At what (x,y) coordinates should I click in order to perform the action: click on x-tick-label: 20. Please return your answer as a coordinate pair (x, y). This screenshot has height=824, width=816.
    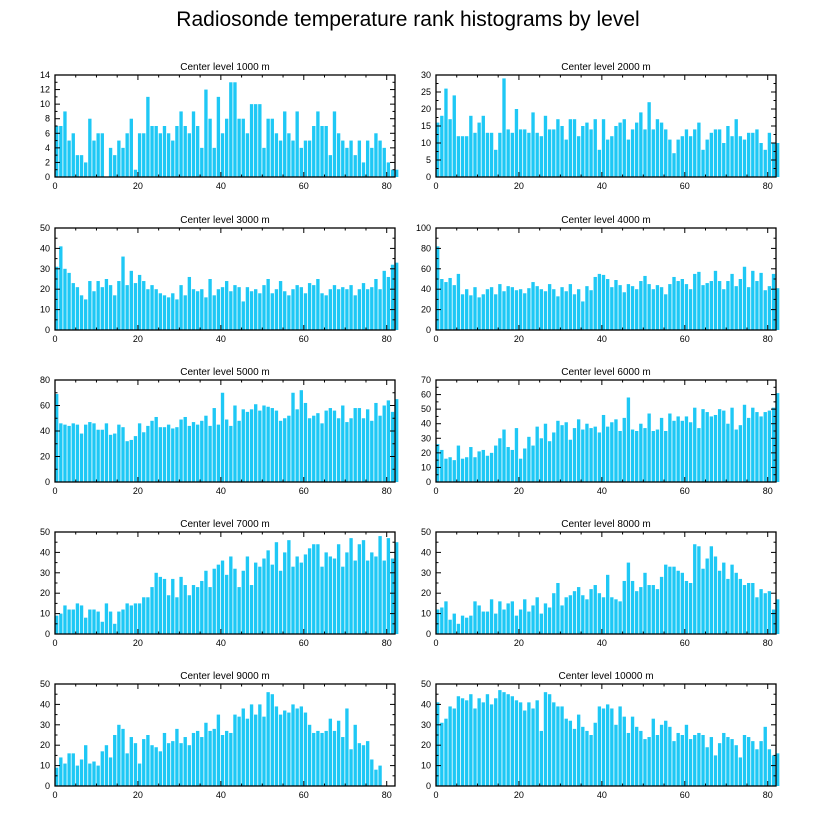
    Looking at the image, I should click on (519, 643).